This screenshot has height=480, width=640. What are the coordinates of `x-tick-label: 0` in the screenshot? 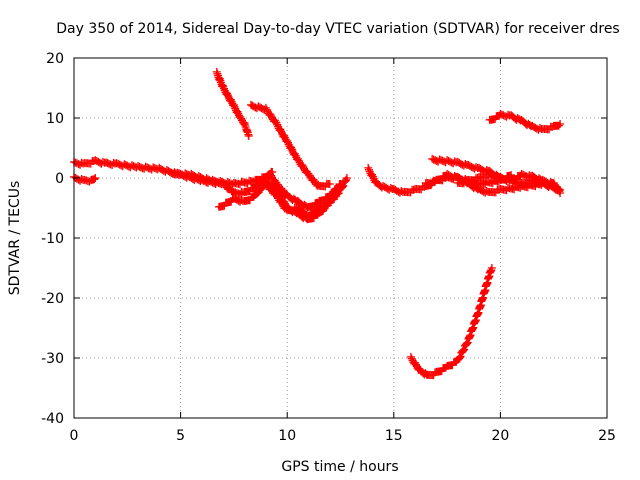 It's located at (74, 436).